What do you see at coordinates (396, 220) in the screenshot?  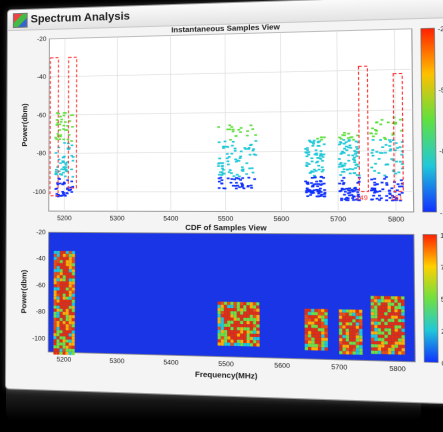 I see `samples-x-tick-label: 5800` at bounding box center [396, 220].